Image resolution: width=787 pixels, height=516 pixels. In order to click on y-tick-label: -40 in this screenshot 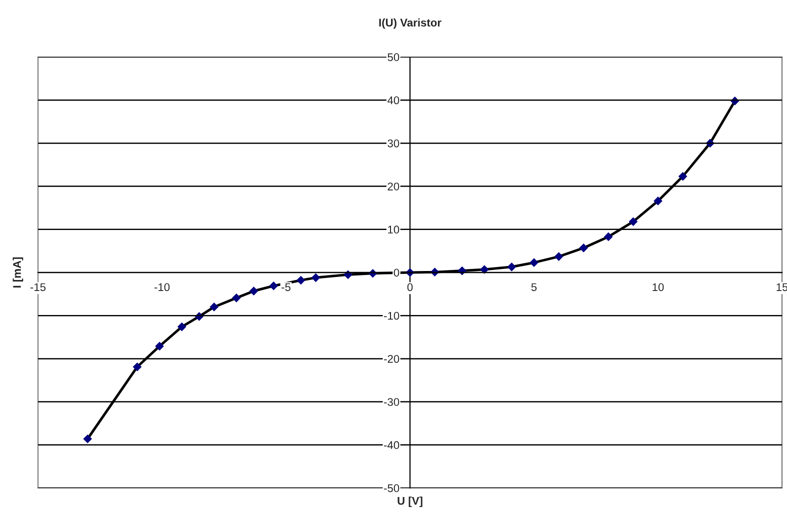, I will do `click(392, 445)`.